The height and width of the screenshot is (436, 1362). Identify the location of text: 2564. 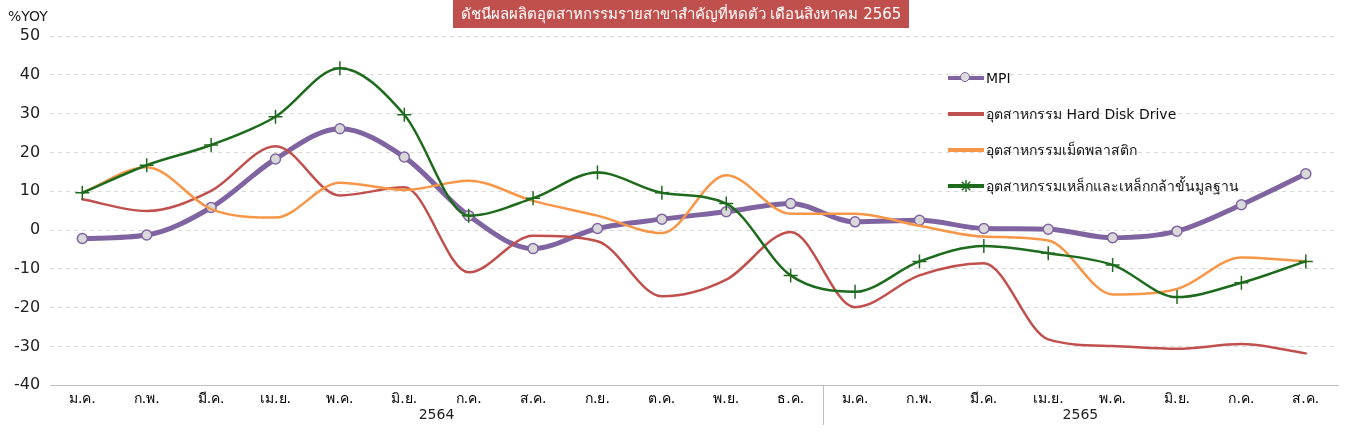
(436, 413).